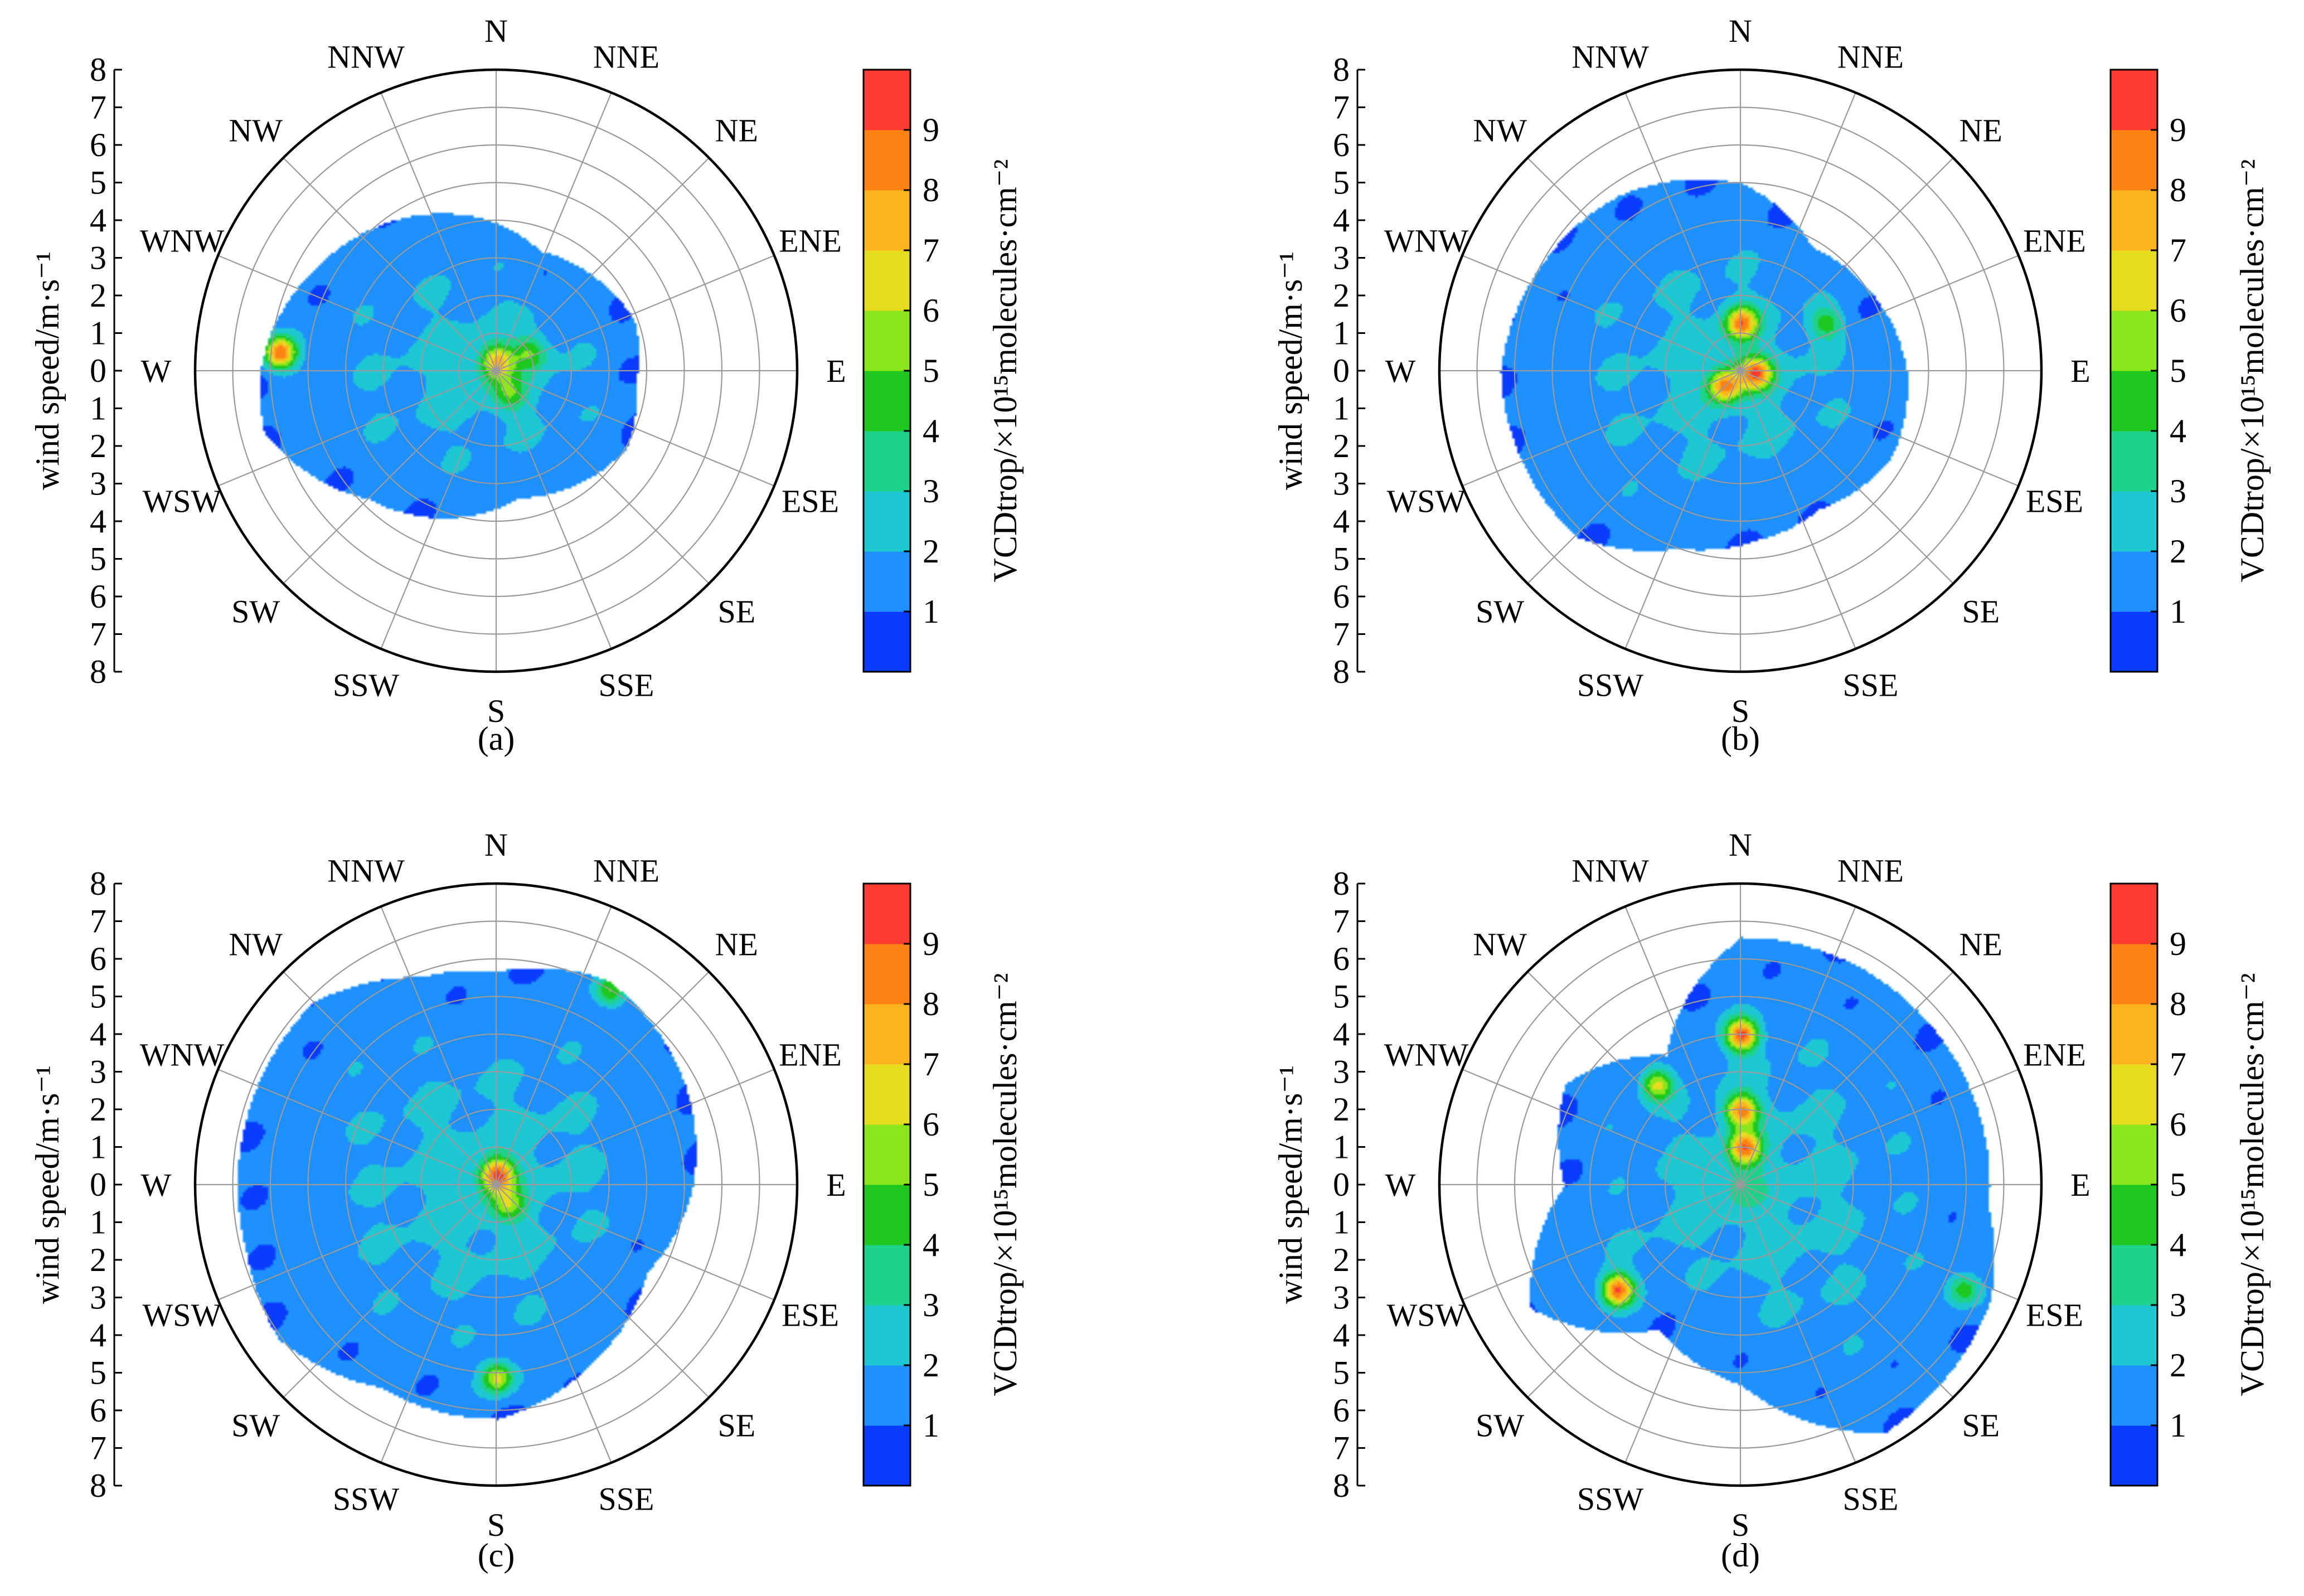 This screenshot has width=2304, height=1596. I want to click on direction-label-s: S, so click(496, 711).